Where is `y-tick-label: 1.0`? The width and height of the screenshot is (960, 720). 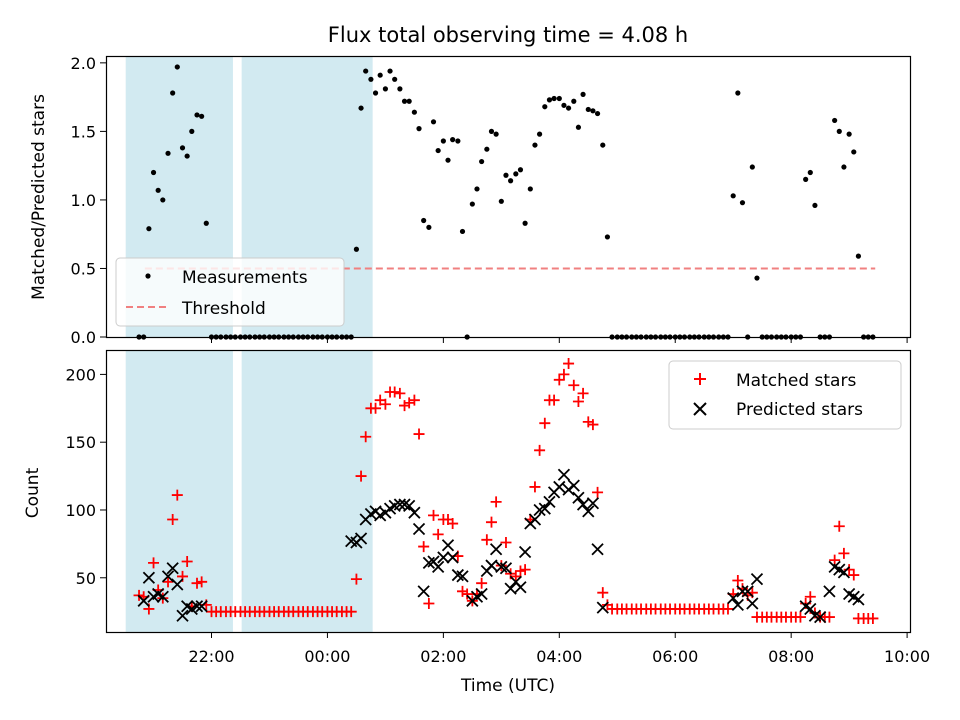
y-tick-label: 1.0 is located at coordinates (83, 200).